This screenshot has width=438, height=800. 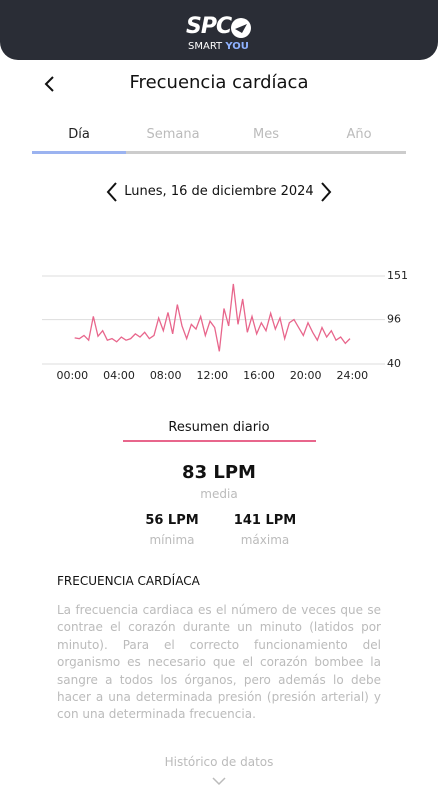 I want to click on x-tick-label: 16:00, so click(x=259, y=375).